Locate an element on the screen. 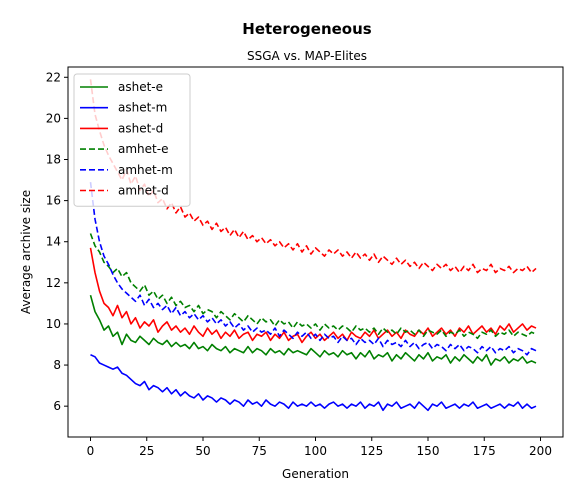 The width and height of the screenshot is (583, 504). series-line-ashet-m is located at coordinates (313, 383).